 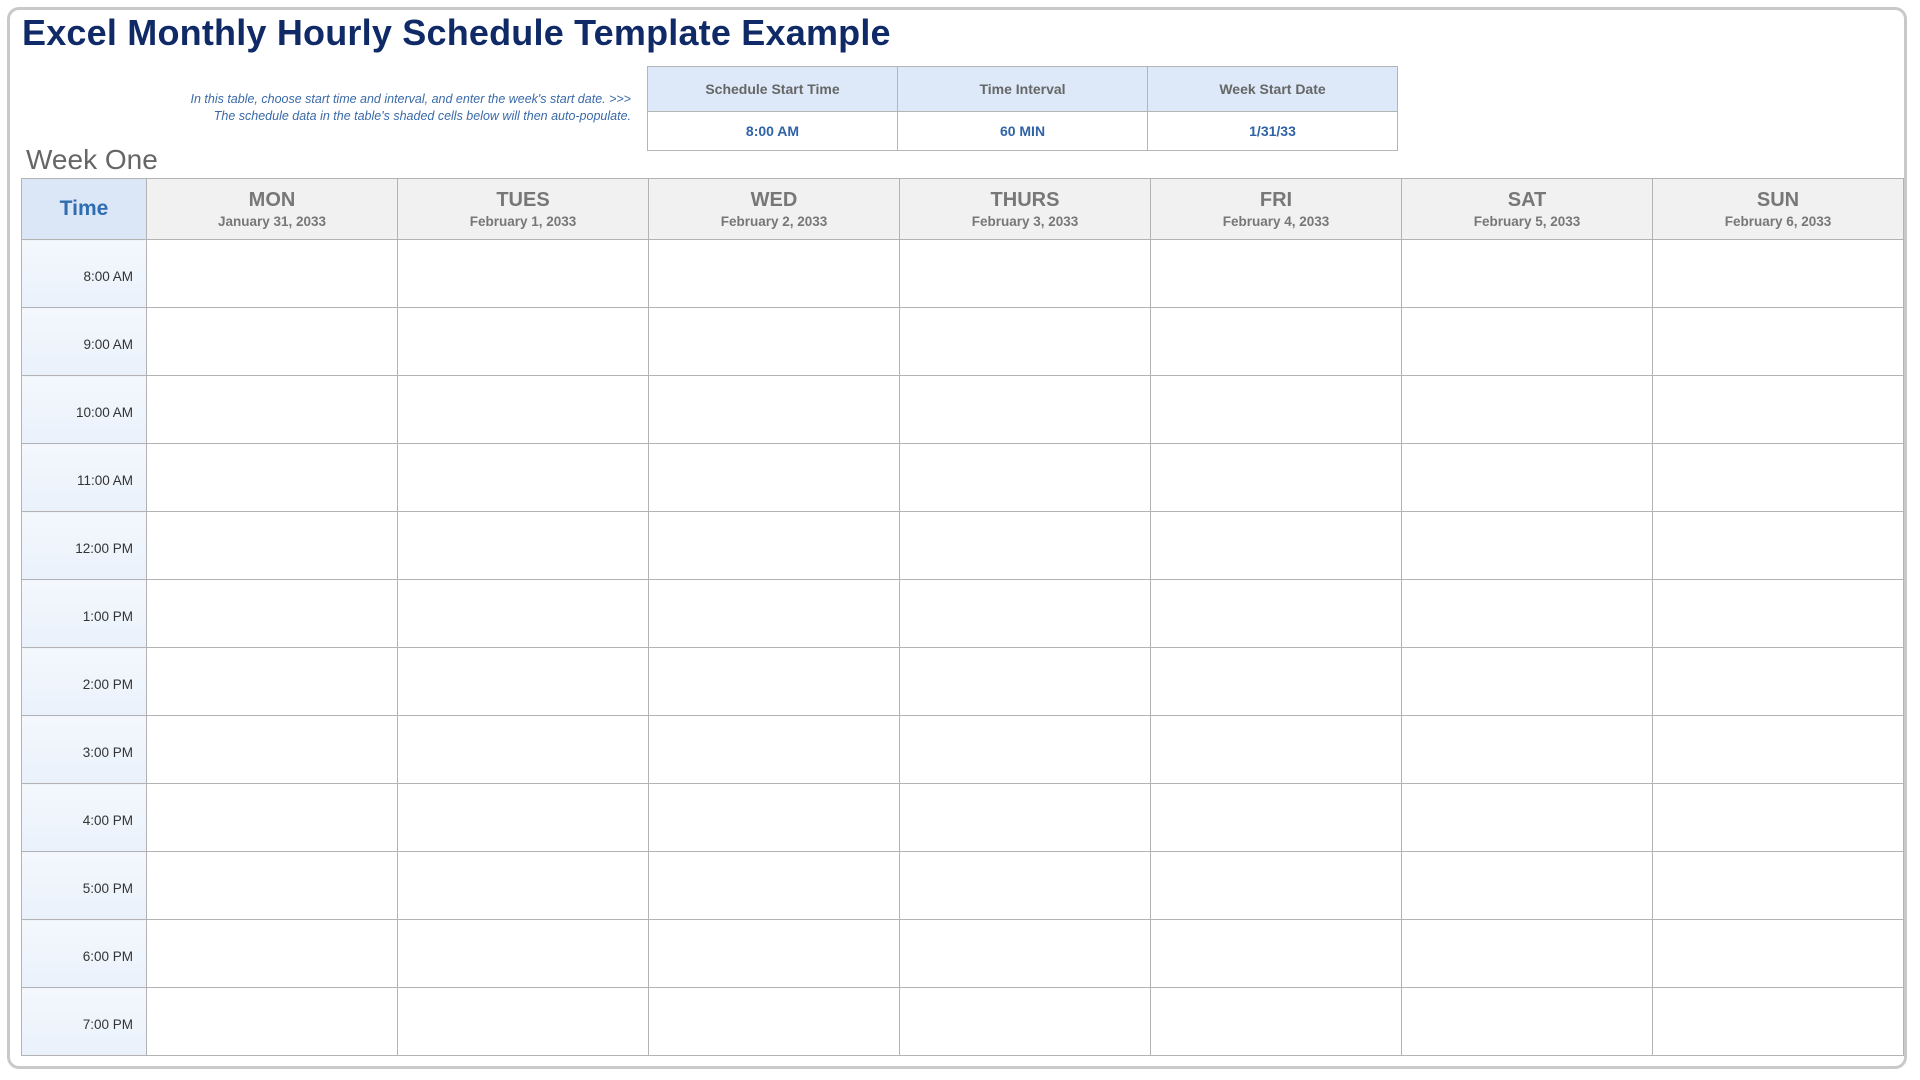 What do you see at coordinates (84, 817) in the screenshot?
I see `time-label: 4:00 PM` at bounding box center [84, 817].